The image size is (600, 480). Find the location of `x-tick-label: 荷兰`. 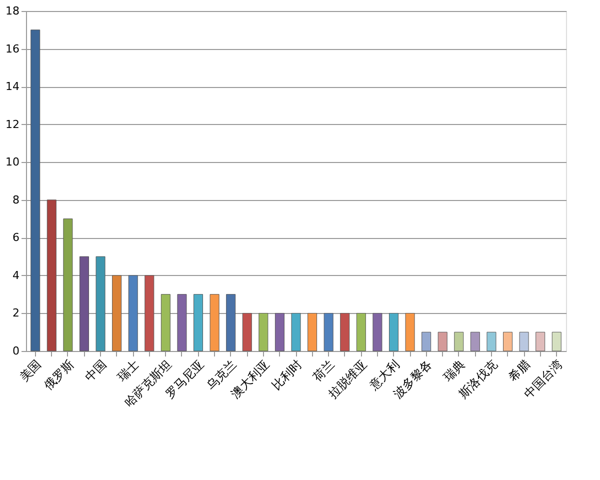

x-tick-label: 荷兰 is located at coordinates (324, 370).